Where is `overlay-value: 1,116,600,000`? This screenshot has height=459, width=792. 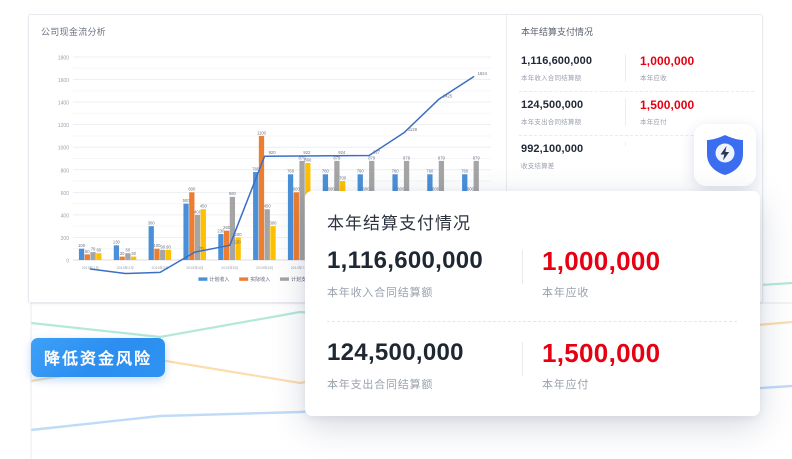
overlay-value: 1,116,600,000 is located at coordinates (405, 260).